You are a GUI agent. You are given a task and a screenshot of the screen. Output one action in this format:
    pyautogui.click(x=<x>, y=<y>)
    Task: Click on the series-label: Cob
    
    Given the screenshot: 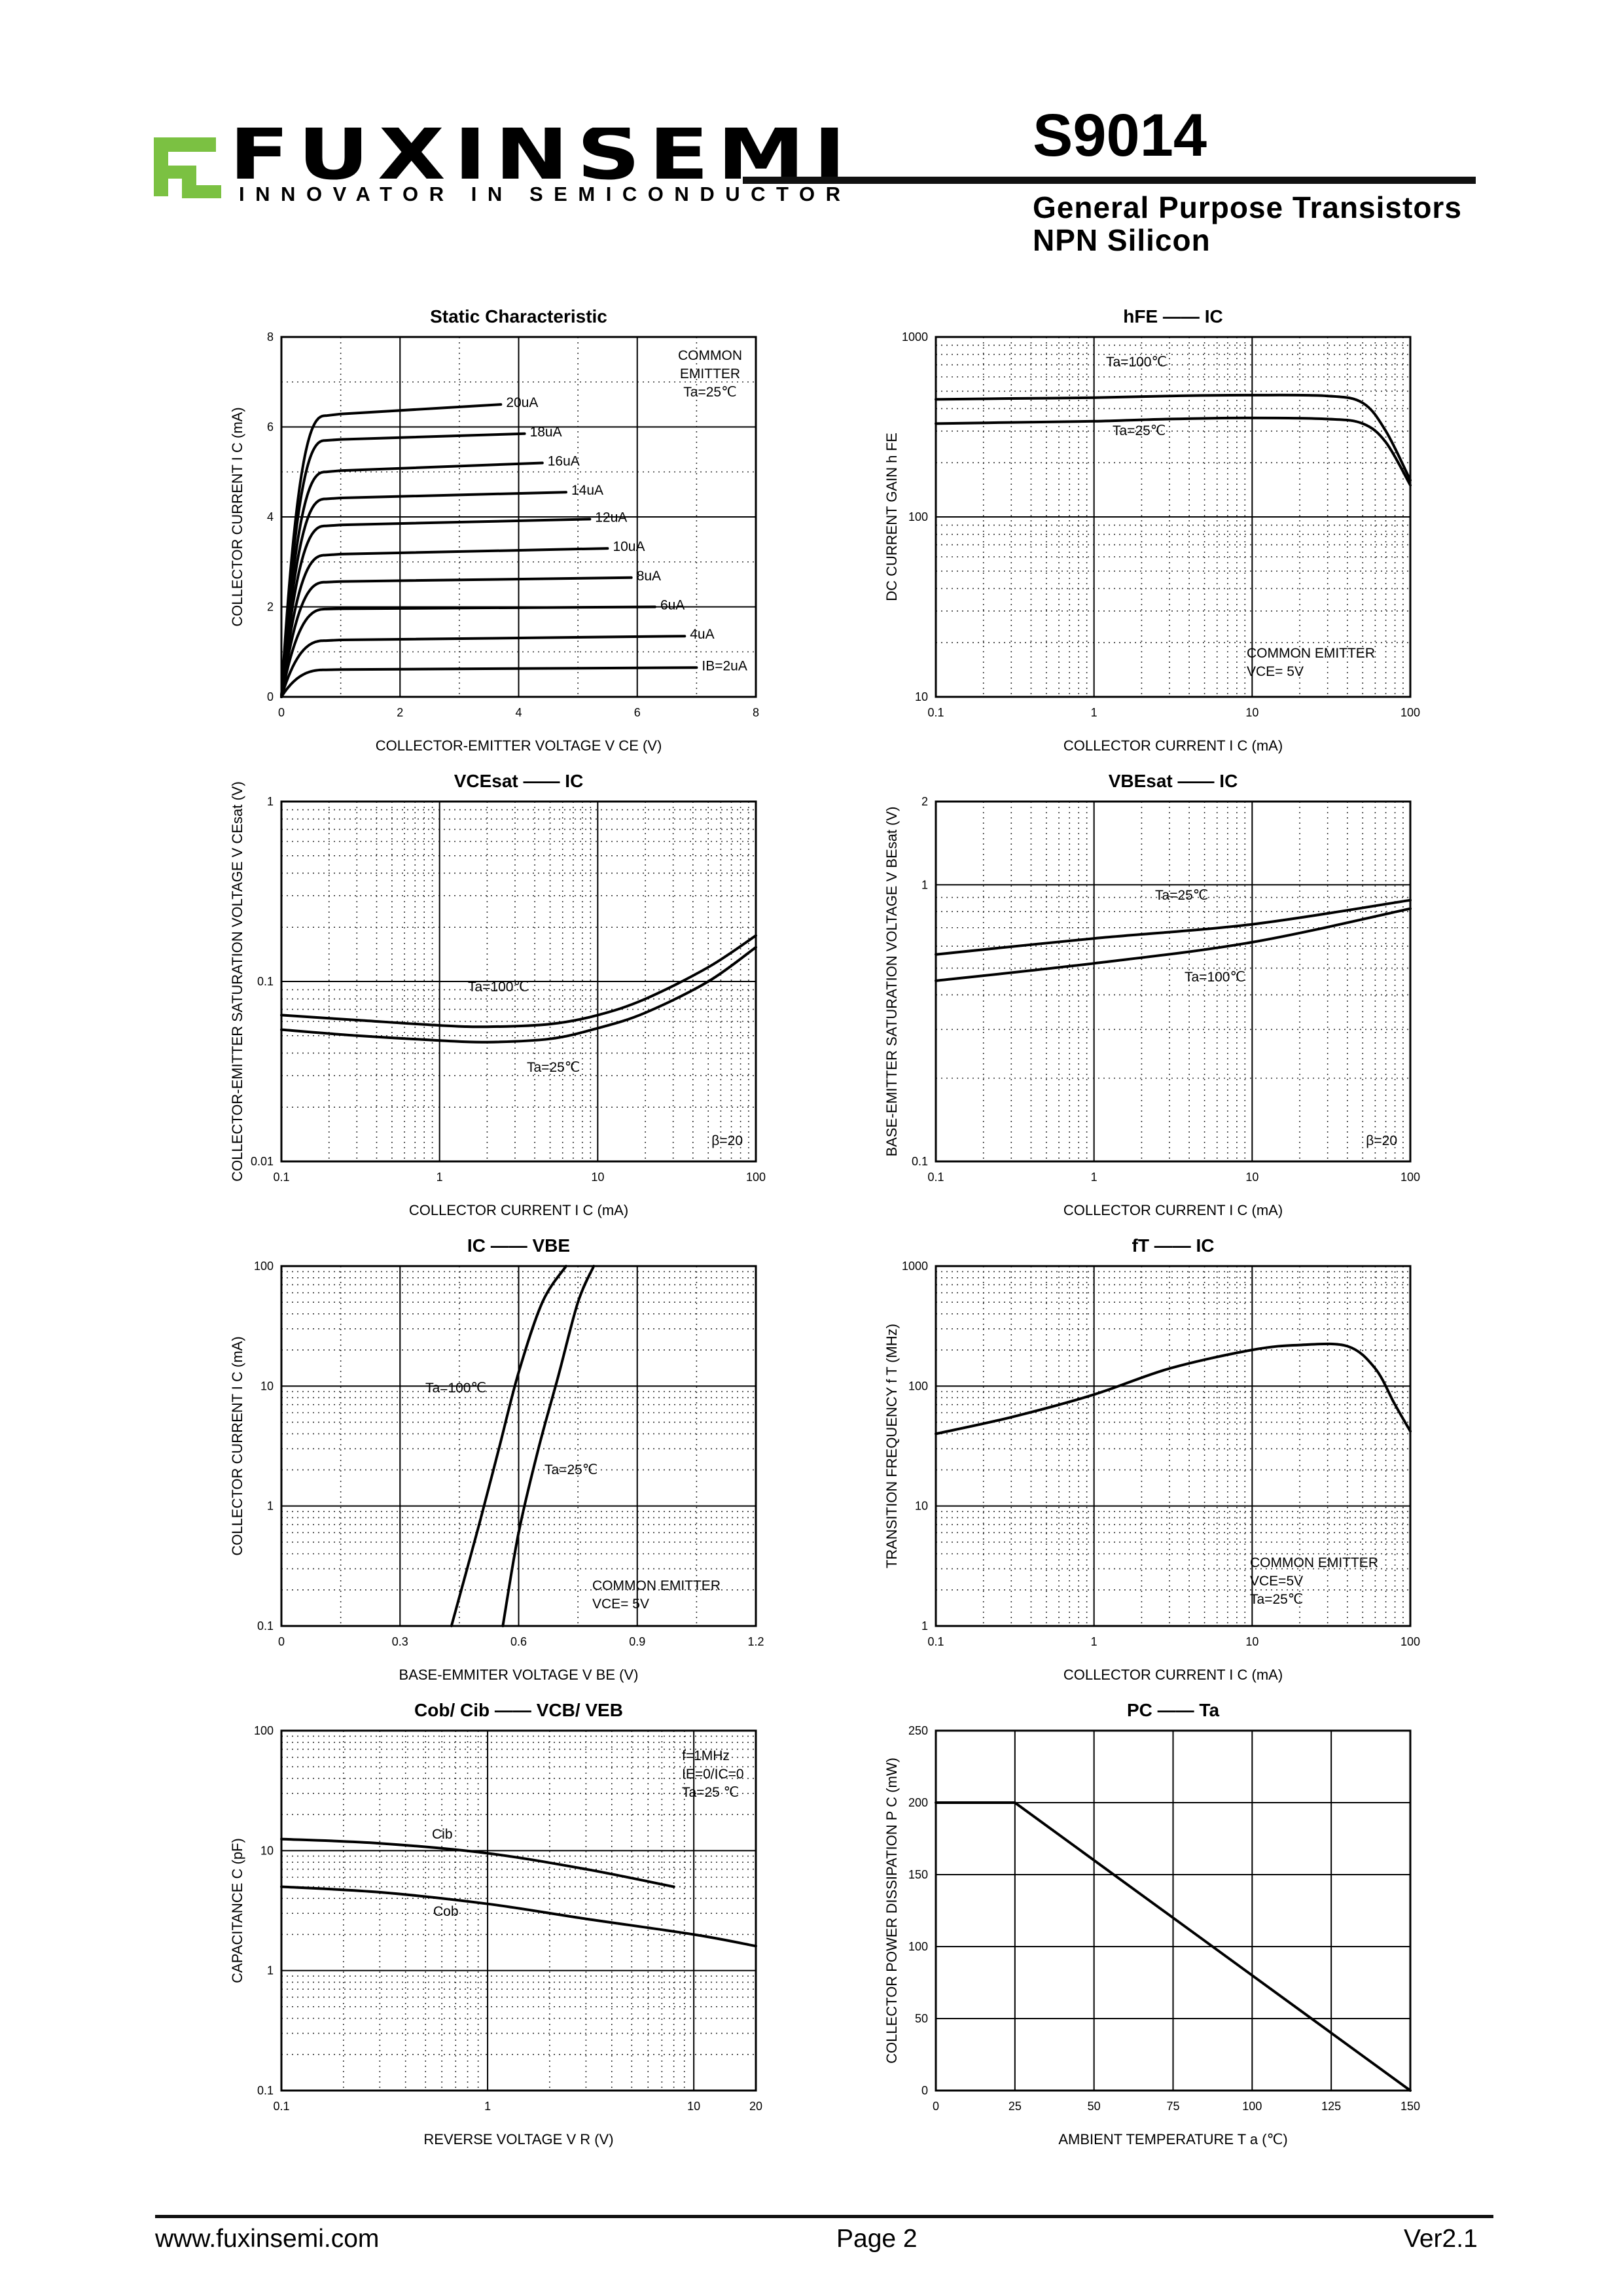 What is the action you would take?
    pyautogui.click(x=446, y=1911)
    